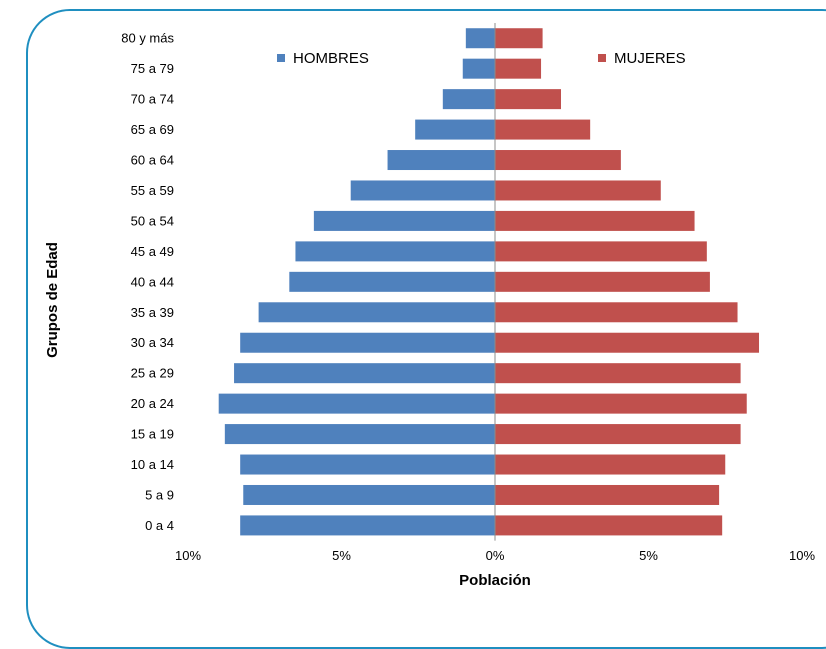  I want to click on legend-swatch-mujeres, so click(602, 58).